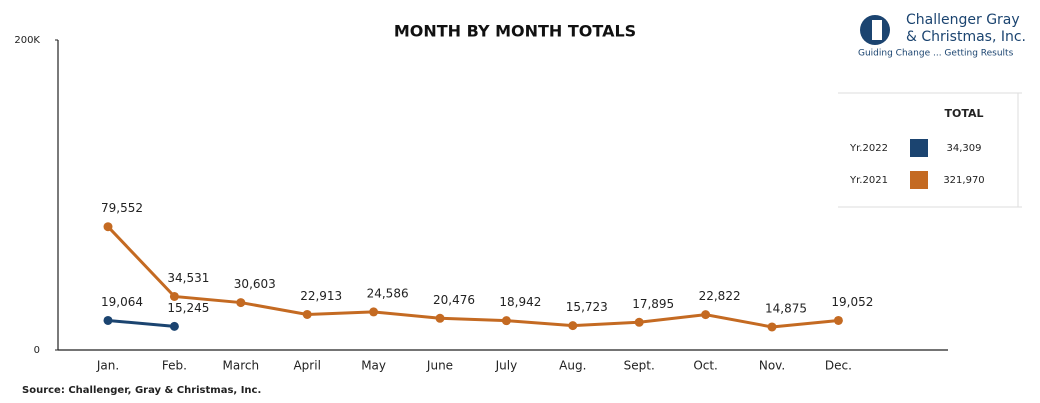 This screenshot has height=403, width=1040. What do you see at coordinates (966, 37) in the screenshot?
I see `logo-text: & Christmas, Inc.` at bounding box center [966, 37].